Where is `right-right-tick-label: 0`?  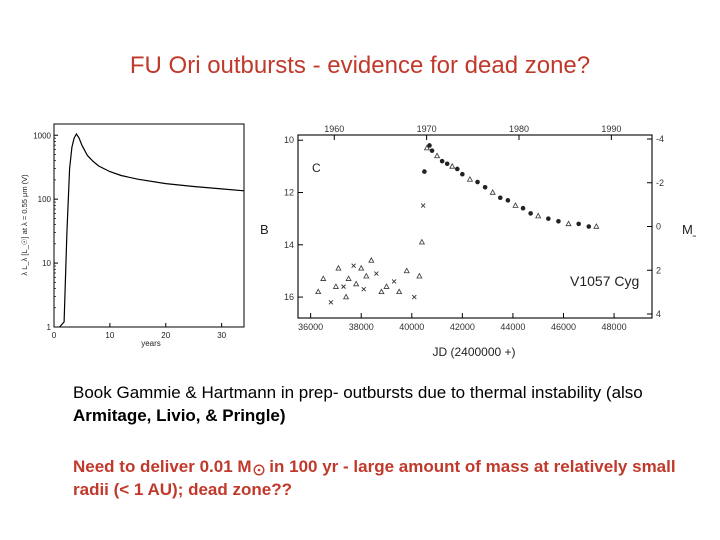 right-right-tick-label: 0 is located at coordinates (658, 227).